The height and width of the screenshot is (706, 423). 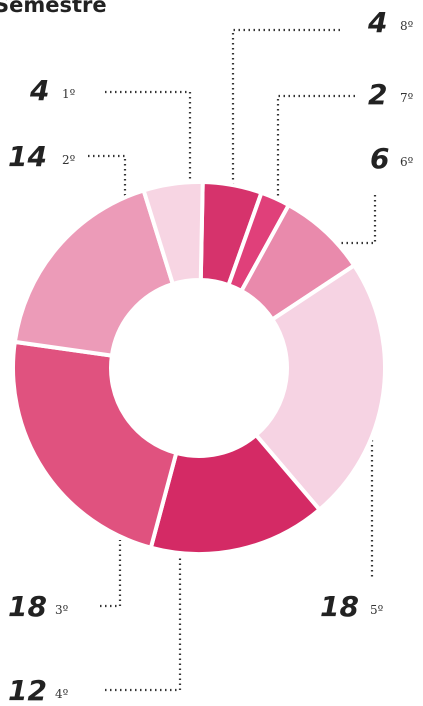 I want to click on category-label: 6º, so click(x=407, y=162).